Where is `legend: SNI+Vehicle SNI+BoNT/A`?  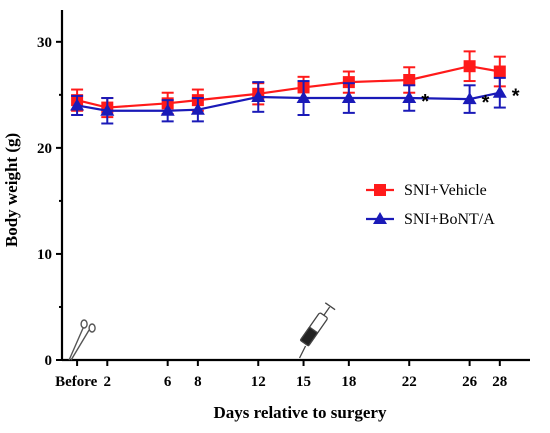 legend: SNI+Vehicle SNI+BoNT/A is located at coordinates (430, 205).